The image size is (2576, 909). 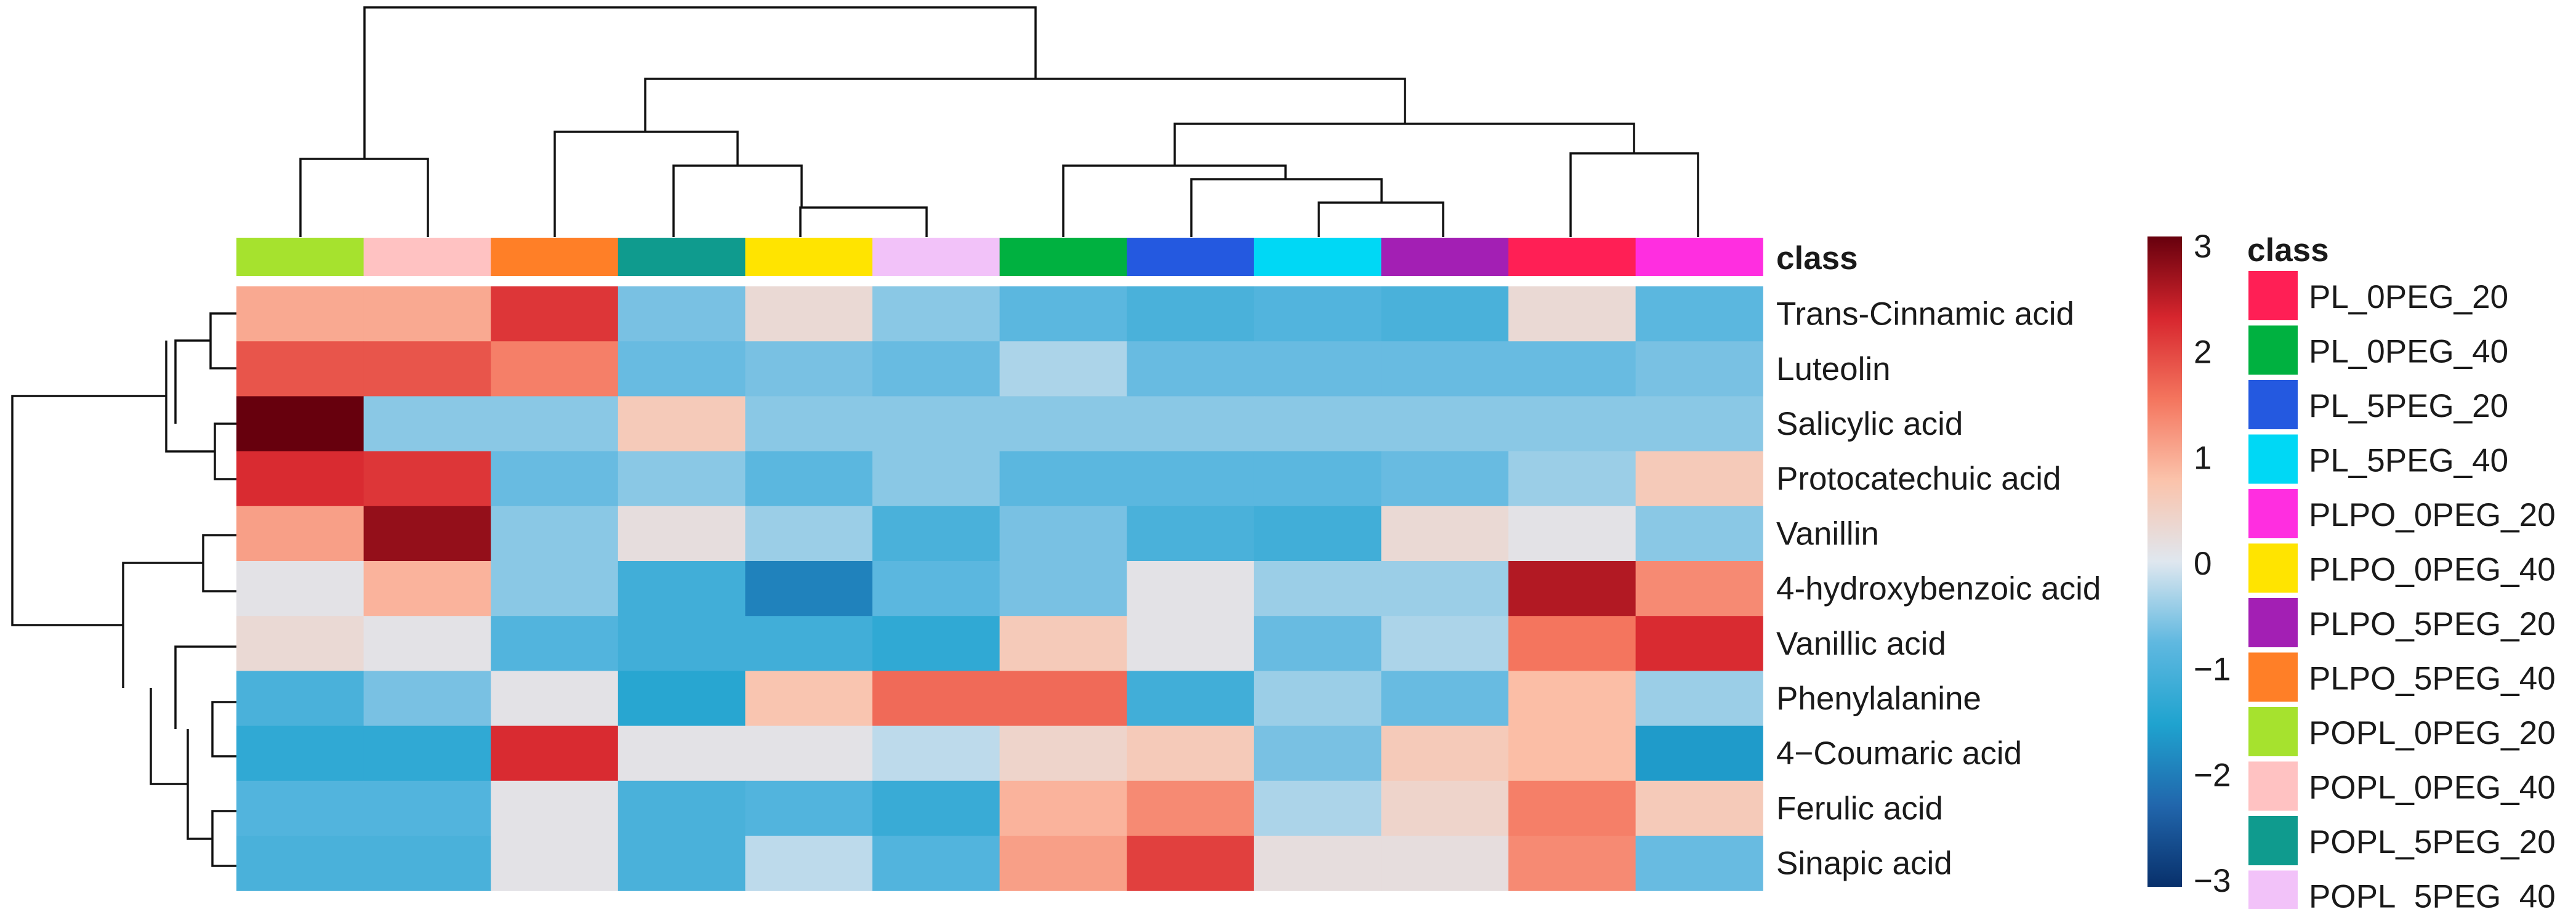 What do you see at coordinates (2432, 624) in the screenshot?
I see `legend-label-plpo-5peg-20: PLPO_5PEG_20` at bounding box center [2432, 624].